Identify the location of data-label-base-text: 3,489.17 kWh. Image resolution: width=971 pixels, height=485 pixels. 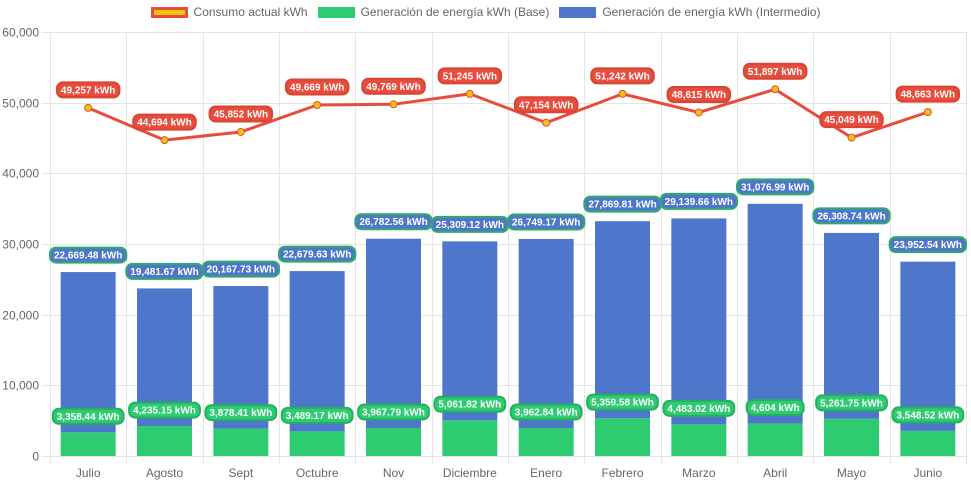
(317, 416).